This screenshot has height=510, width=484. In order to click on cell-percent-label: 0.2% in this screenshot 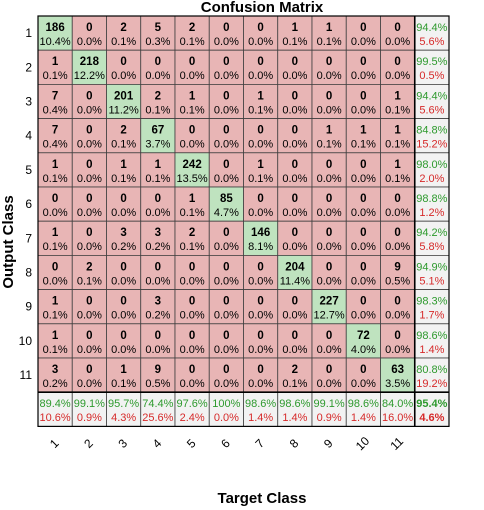, I will do `click(157, 316)`.